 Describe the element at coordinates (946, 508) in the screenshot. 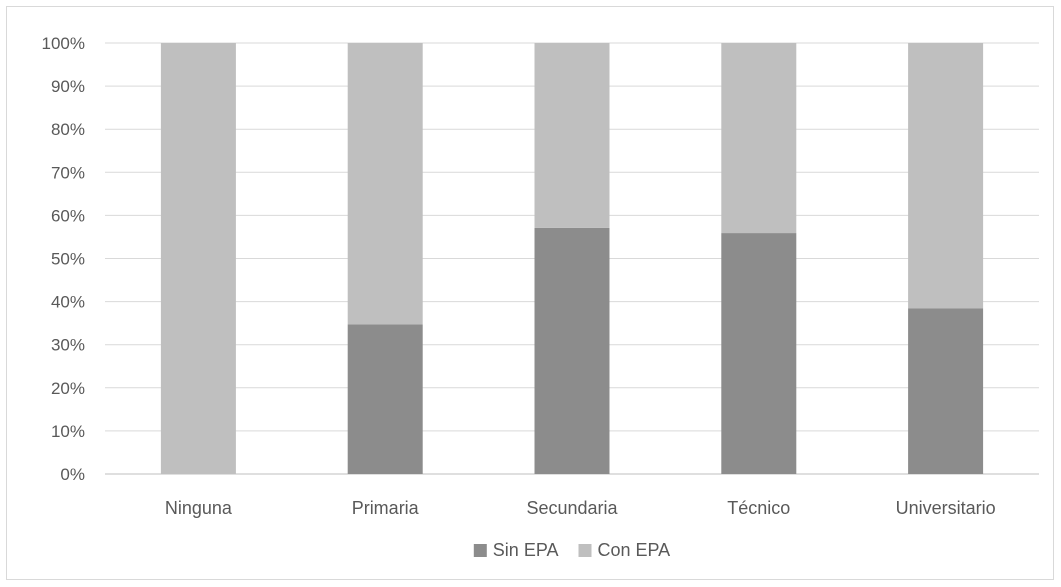

I see `x-category-label: Universitario` at that location.